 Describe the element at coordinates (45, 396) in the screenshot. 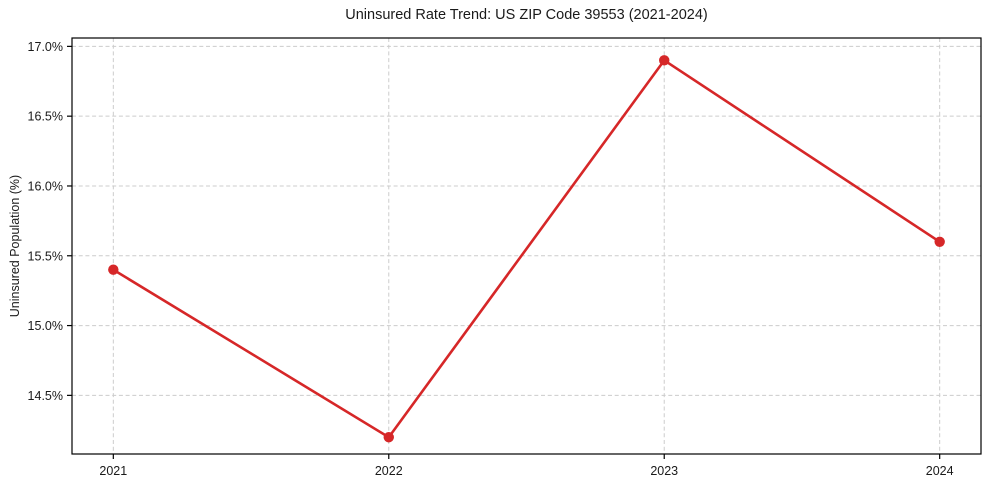

I see `y-tick-label: 14.5%` at that location.